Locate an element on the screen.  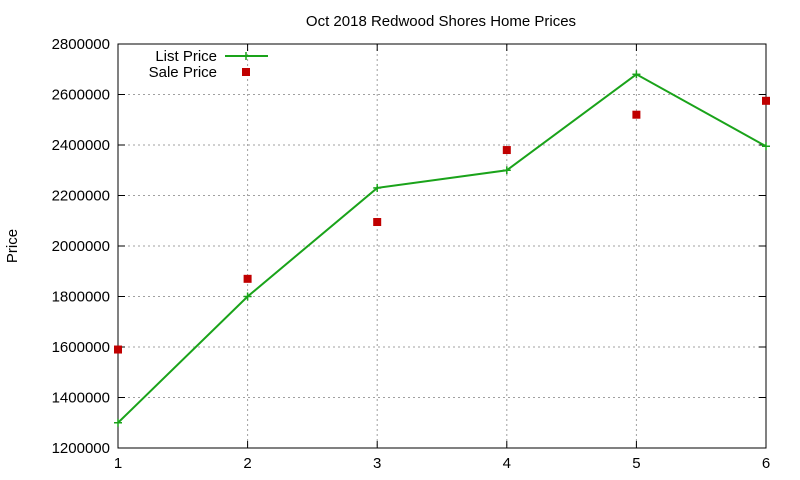
y-tick-label: 1600000 is located at coordinates (81, 347).